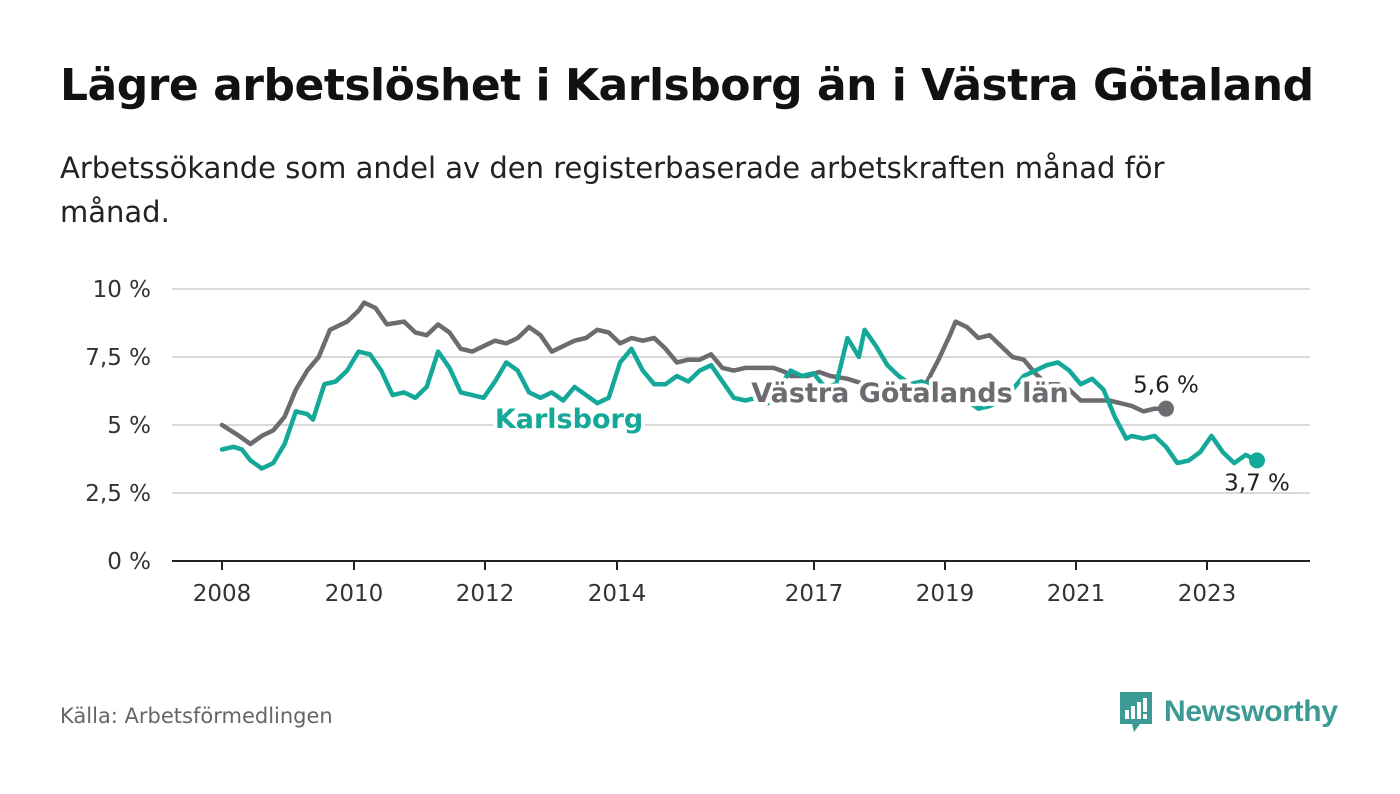 Image resolution: width=1400 pixels, height=794 pixels. I want to click on newsworthy-logo-icon, so click(1136, 712).